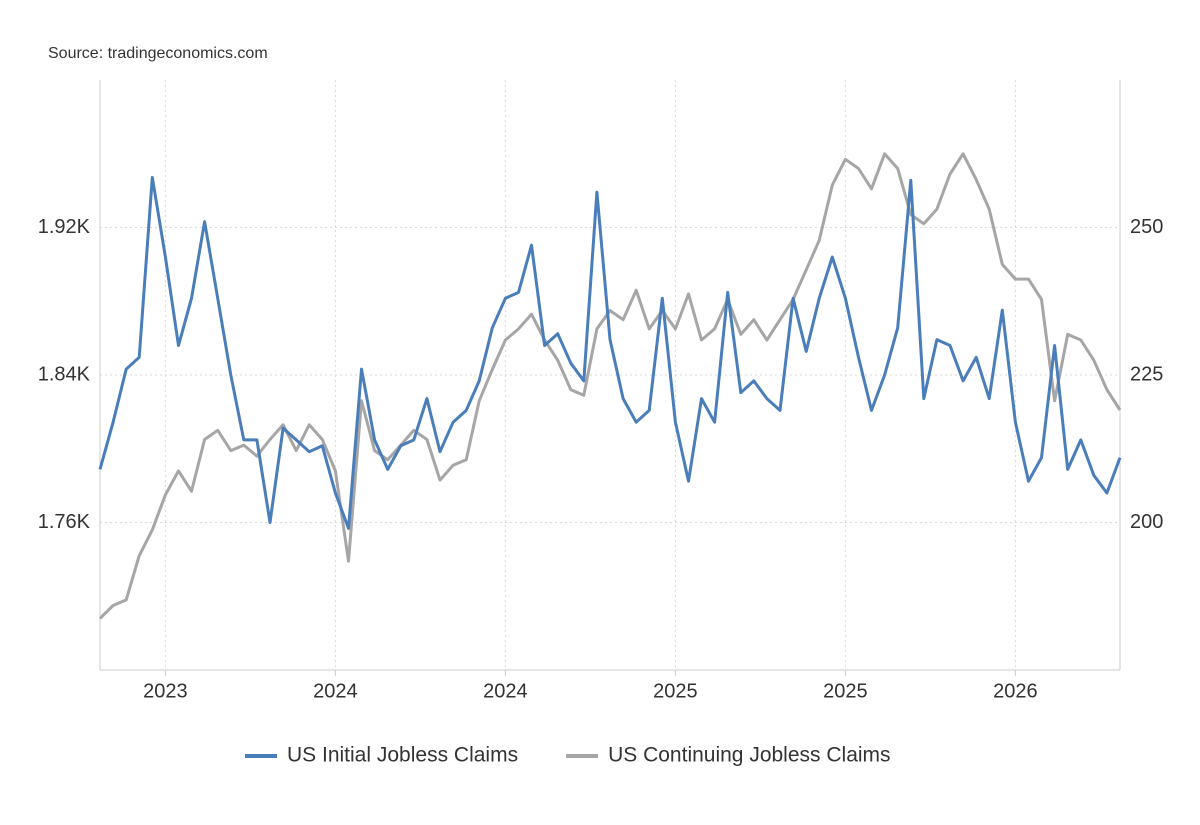  Describe the element at coordinates (64, 227) in the screenshot. I see `y-tick-label: 1.92K` at that location.